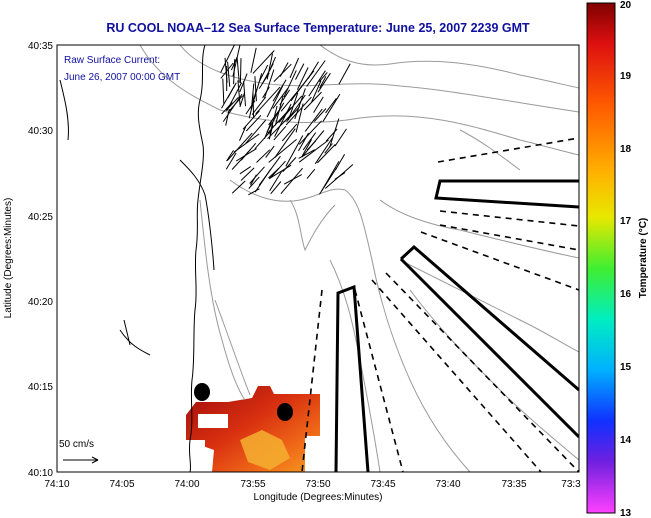 This screenshot has width=651, height=518. I want to click on y-tick-label: 40:30, so click(40, 131).